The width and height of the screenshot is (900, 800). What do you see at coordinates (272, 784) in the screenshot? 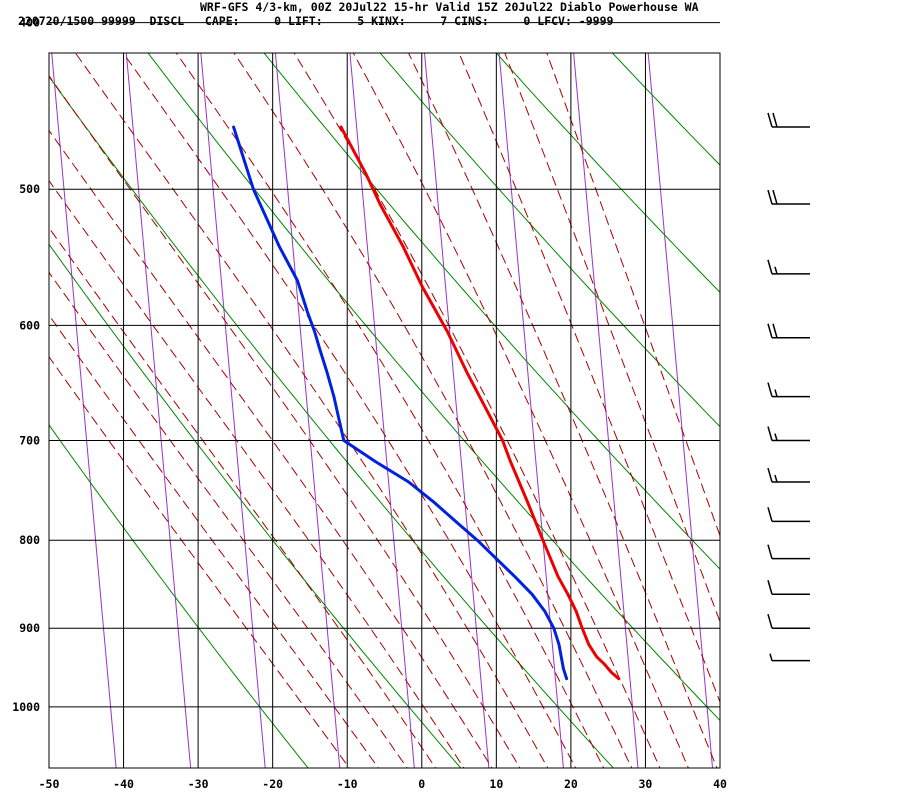
I see `x-tick-label: -20` at bounding box center [272, 784].